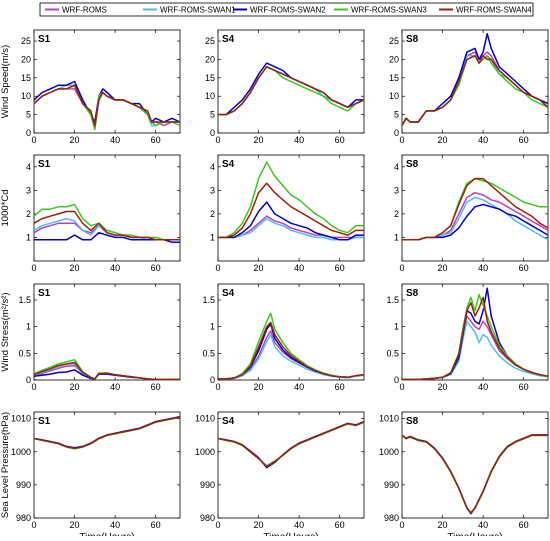 The image size is (550, 541). Describe the element at coordinates (210, 41) in the screenshot. I see `y-tick-label: 25` at that location.